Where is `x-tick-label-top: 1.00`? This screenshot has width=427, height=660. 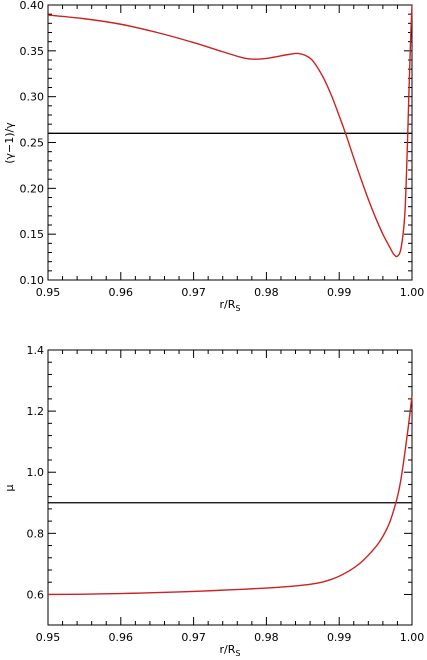
x-tick-label-top: 1.00 is located at coordinates (412, 292).